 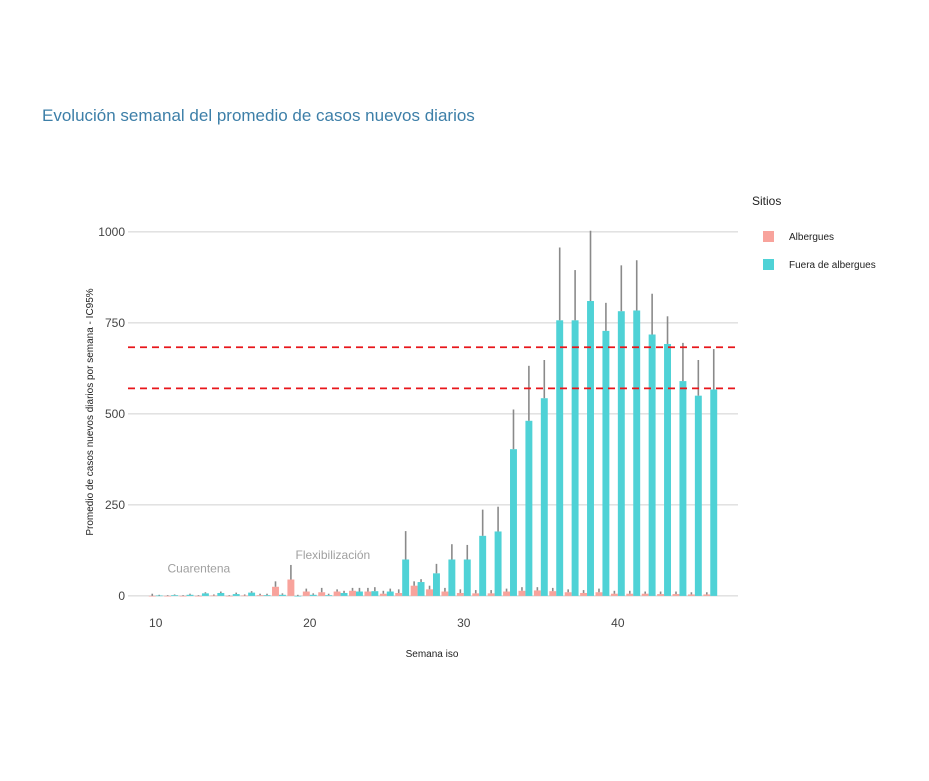 I want to click on x-tick-label: 40, so click(x=618, y=623).